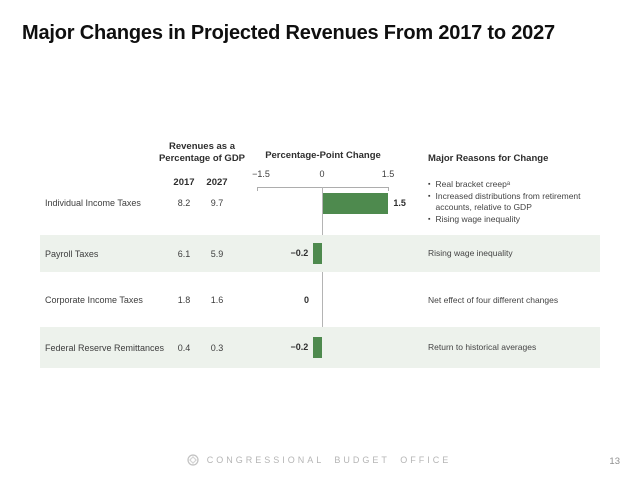 This screenshot has width=638, height=479. What do you see at coordinates (515, 253) in the screenshot?
I see `reasons-cell: Rising wage inequality` at bounding box center [515, 253].